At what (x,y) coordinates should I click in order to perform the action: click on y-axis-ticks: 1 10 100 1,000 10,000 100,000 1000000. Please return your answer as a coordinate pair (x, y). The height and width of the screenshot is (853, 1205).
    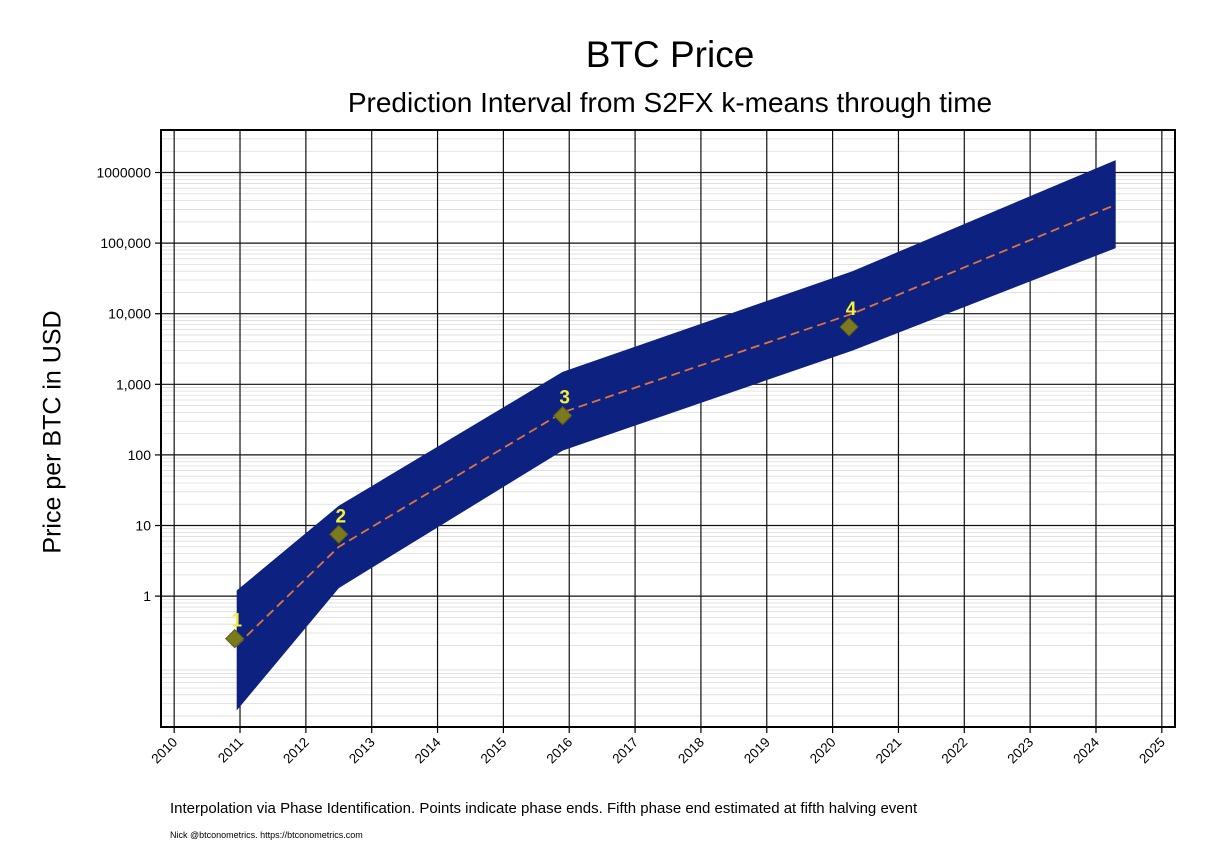
    Looking at the image, I should click on (128, 384).